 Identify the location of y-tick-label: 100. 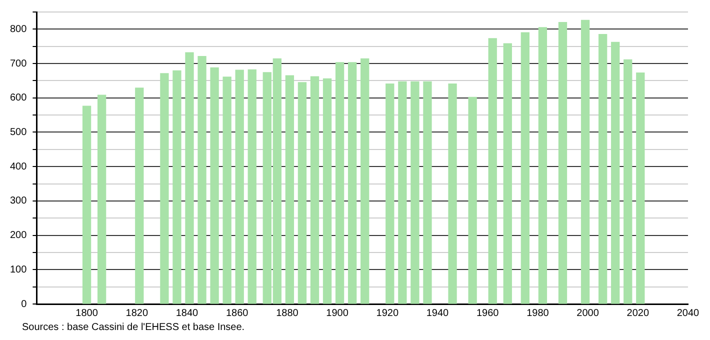
(19, 270).